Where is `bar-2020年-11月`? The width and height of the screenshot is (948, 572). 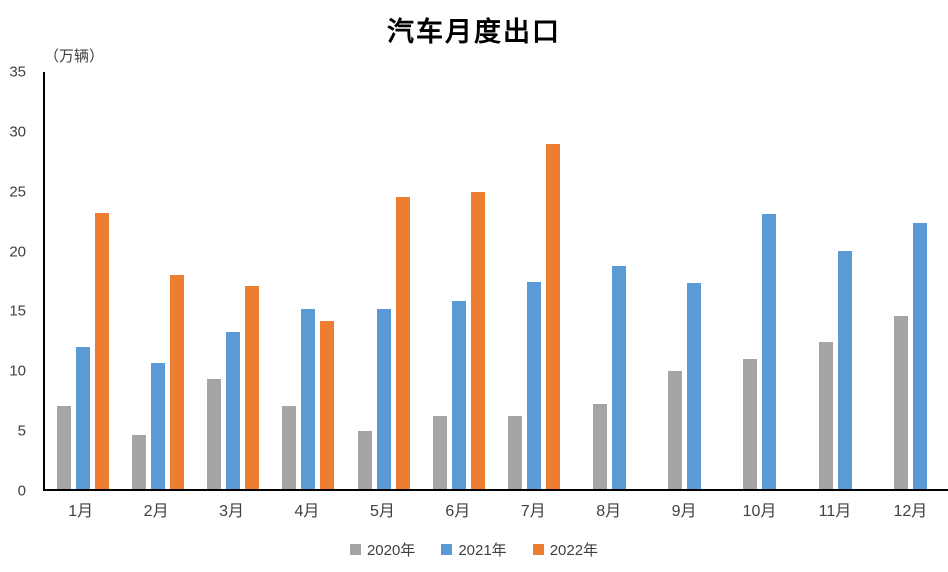 bar-2020年-11月 is located at coordinates (825, 415).